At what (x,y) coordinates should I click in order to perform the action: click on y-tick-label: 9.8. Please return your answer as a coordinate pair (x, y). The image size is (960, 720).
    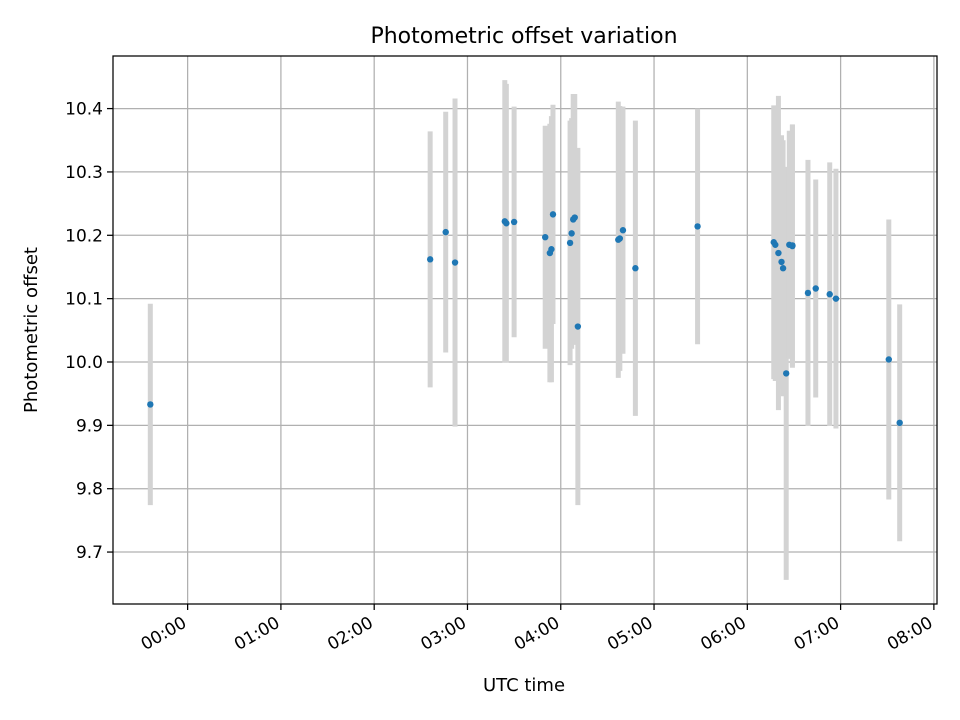
    Looking at the image, I should click on (89, 490).